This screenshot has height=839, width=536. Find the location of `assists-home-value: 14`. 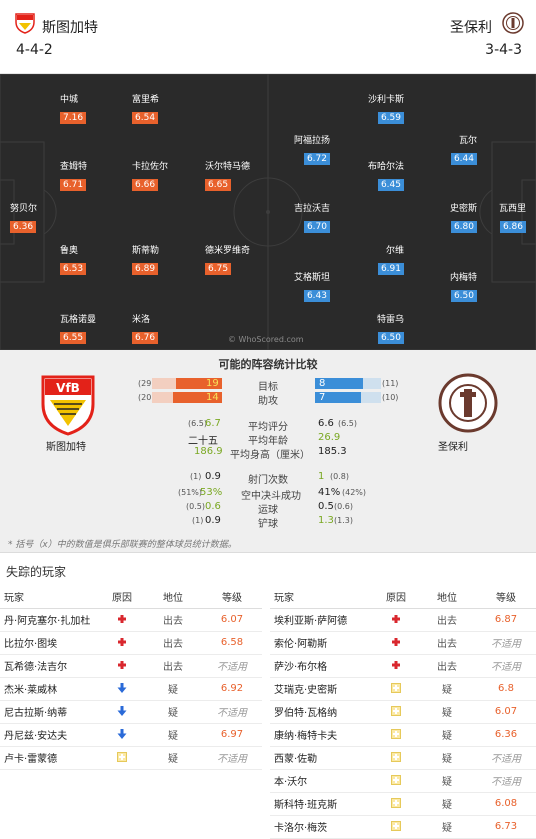

assists-home-value: 14 is located at coordinates (212, 397).